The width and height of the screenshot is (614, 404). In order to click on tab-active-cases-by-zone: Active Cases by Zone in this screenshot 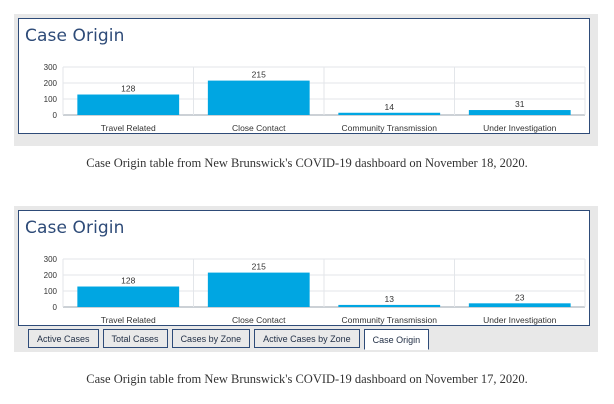, I will do `click(307, 338)`.